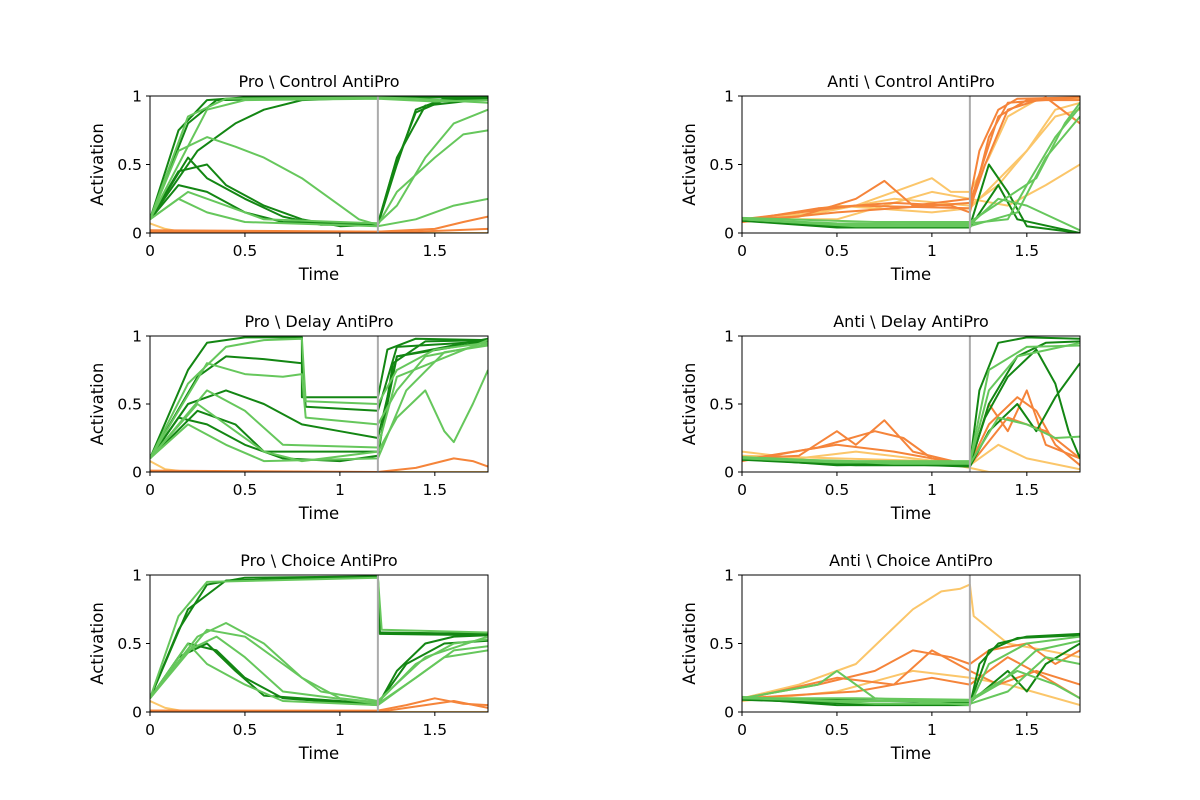  I want to click on subplot-title: Anti \ Choice AntiPro, so click(911, 560).